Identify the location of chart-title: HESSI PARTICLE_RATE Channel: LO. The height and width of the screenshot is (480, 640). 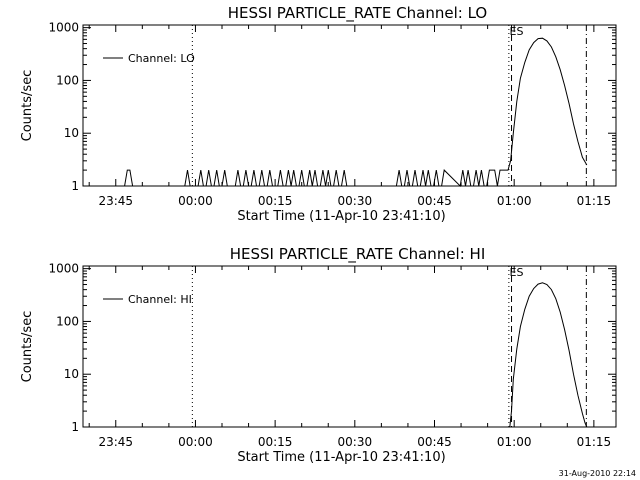
(357, 13).